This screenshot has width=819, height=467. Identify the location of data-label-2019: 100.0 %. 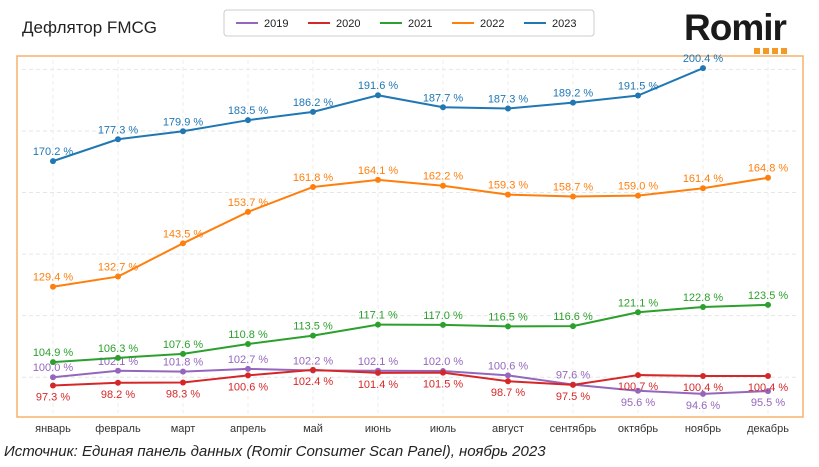
(53, 368).